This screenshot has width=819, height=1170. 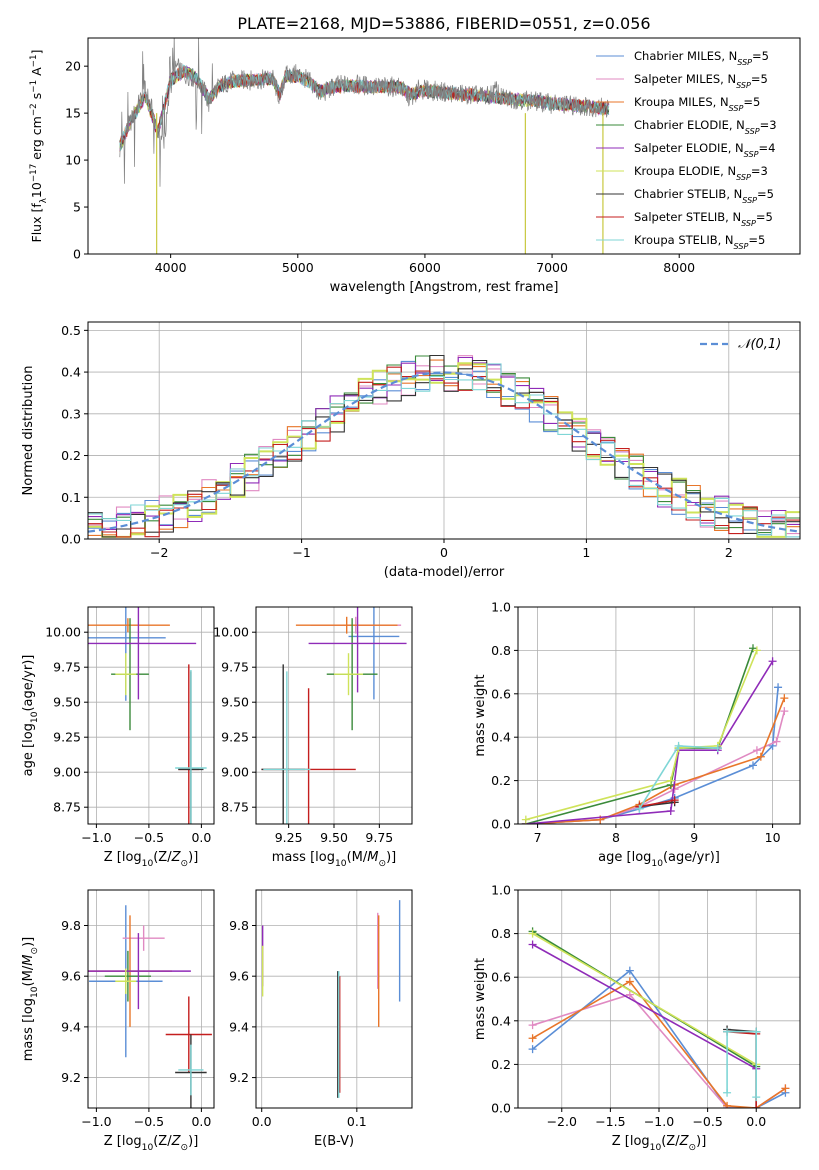 I want to click on x-tick-label: −2, so click(x=159, y=552).